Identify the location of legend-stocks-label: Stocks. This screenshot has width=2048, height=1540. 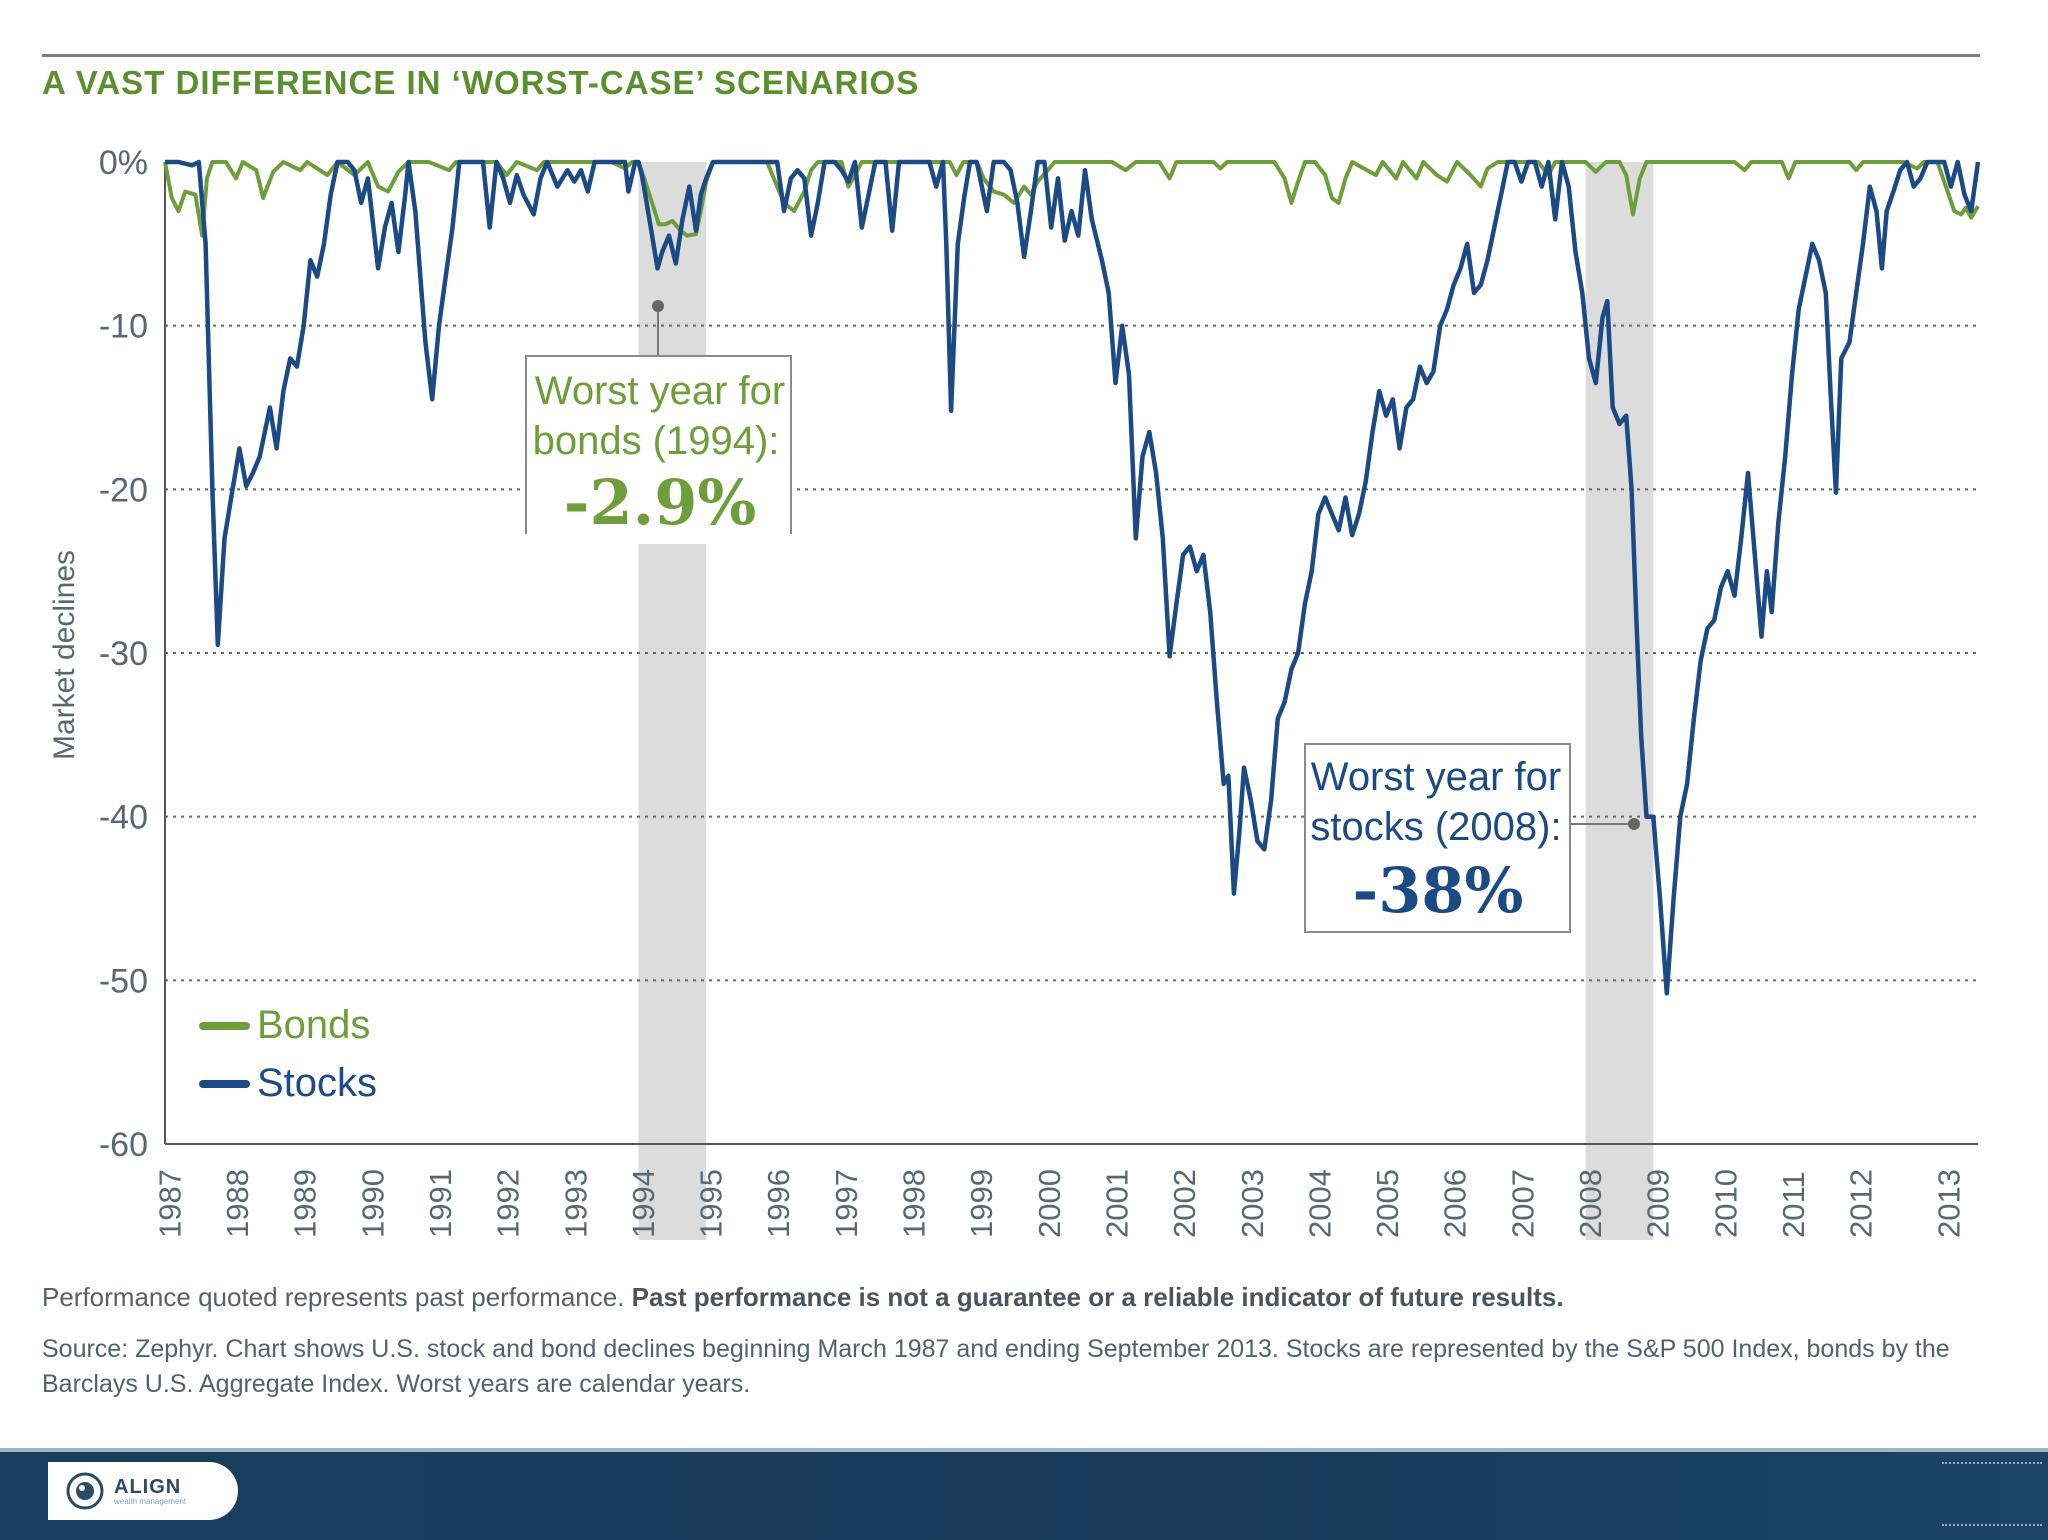
(317, 1083).